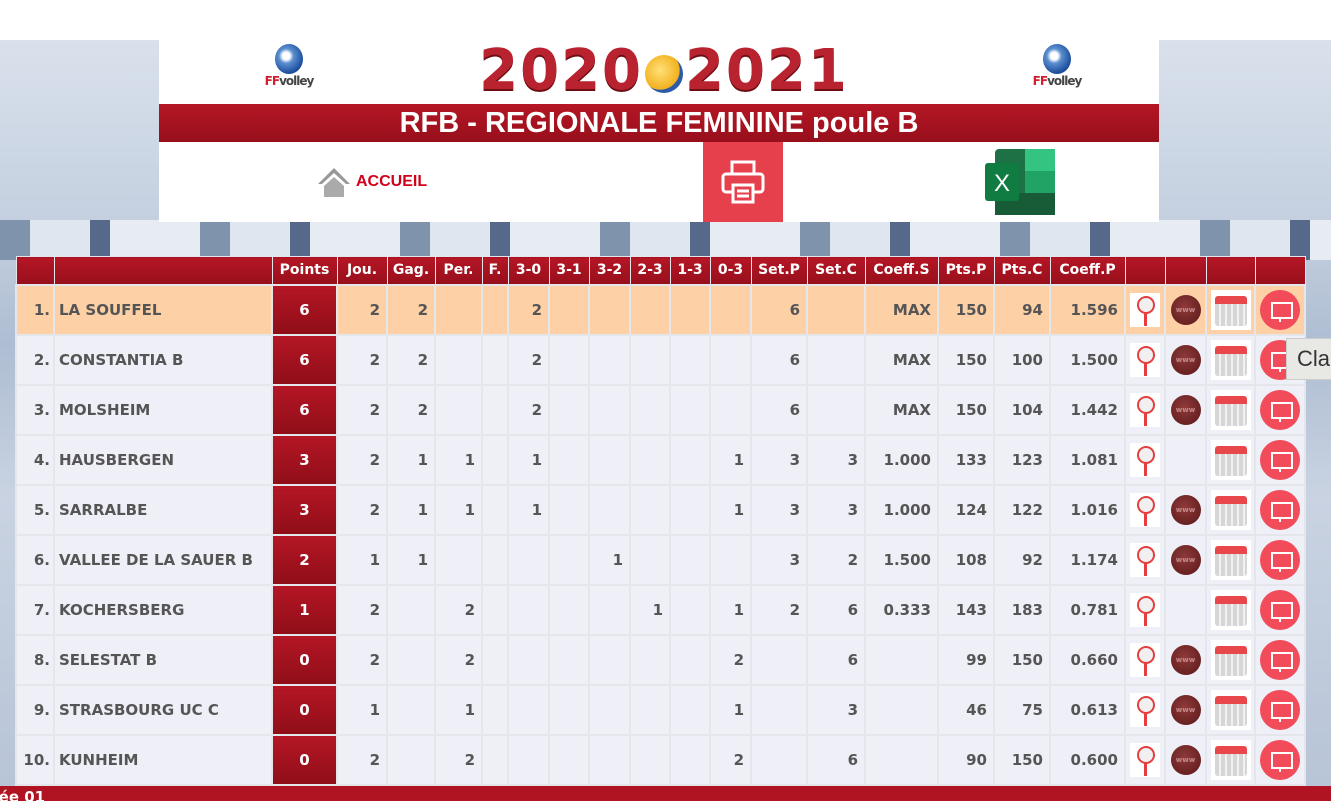 The width and height of the screenshot is (1331, 801). Describe the element at coordinates (1087, 759) in the screenshot. I see `cell-coeffp: 0.600` at that location.